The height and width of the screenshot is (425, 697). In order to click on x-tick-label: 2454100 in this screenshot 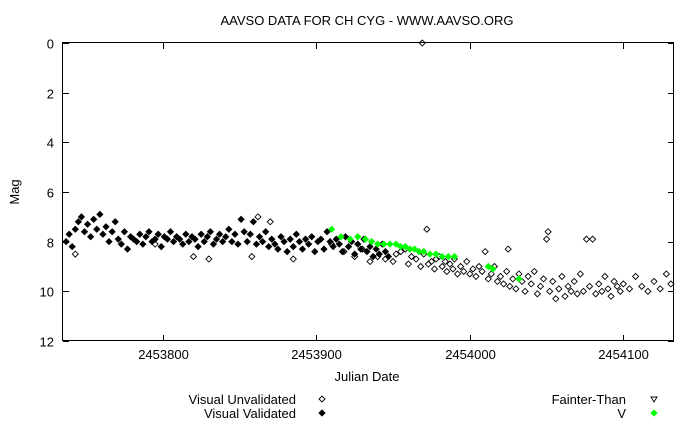, I will do `click(623, 354)`.